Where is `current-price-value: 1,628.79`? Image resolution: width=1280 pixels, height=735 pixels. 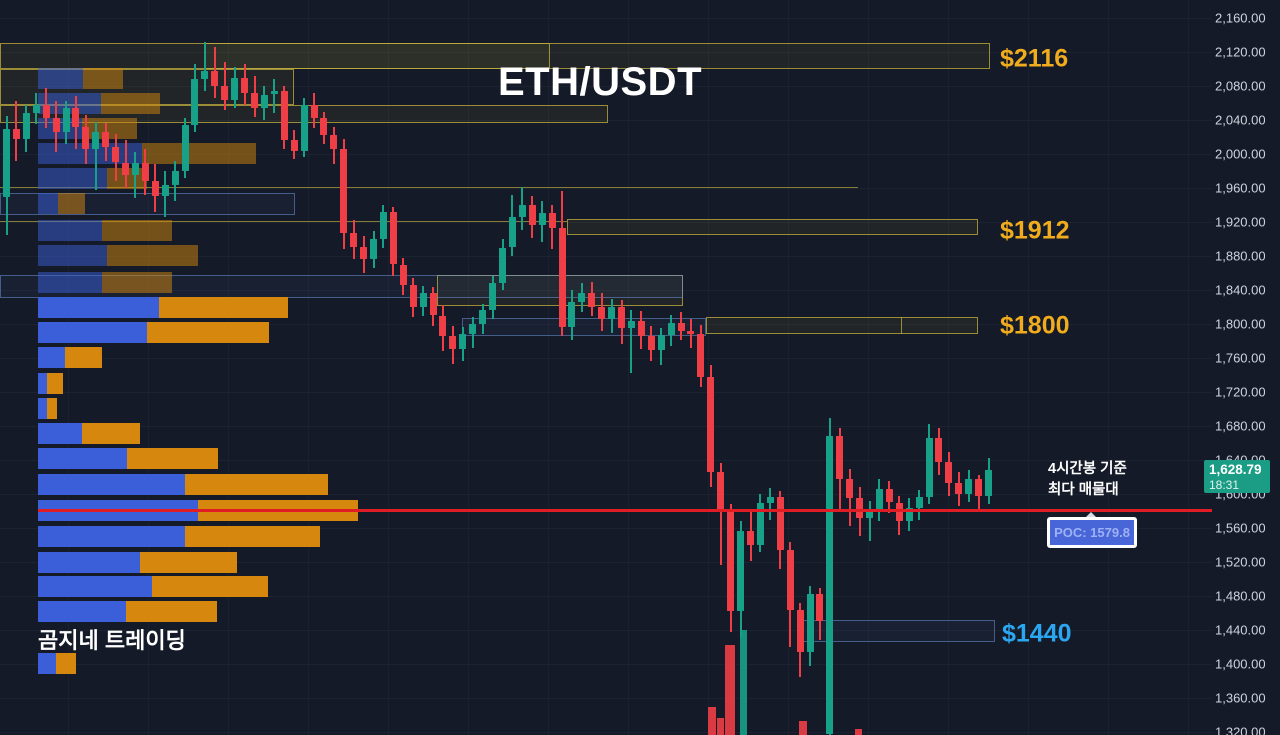
current-price-value: 1,628.79 is located at coordinates (1235, 469).